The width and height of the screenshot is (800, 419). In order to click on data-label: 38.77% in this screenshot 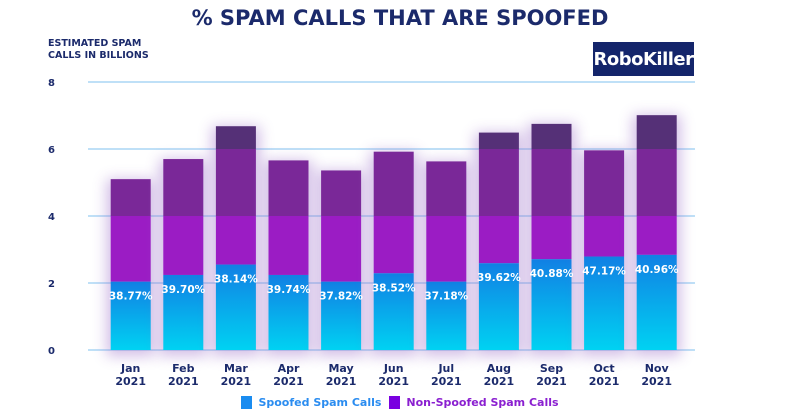, I will do `click(131, 297)`.